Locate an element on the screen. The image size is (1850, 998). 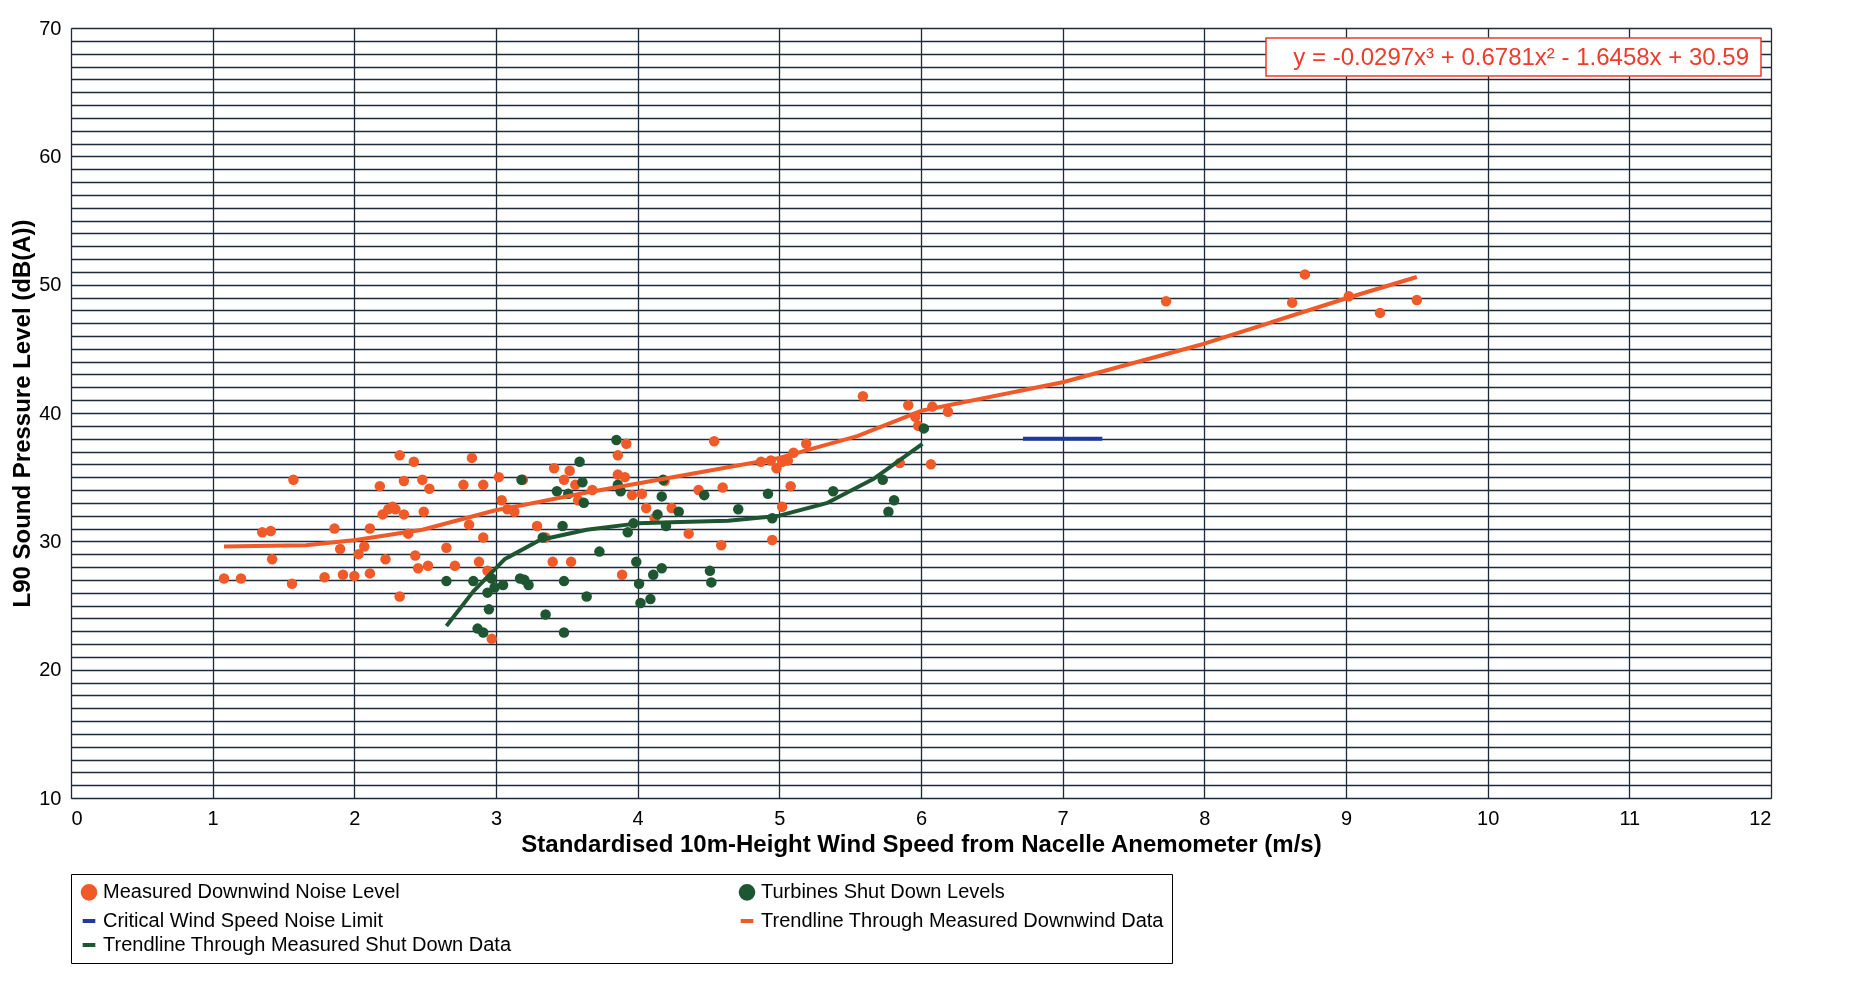
y-tick-label: 60 is located at coordinates (50, 155).